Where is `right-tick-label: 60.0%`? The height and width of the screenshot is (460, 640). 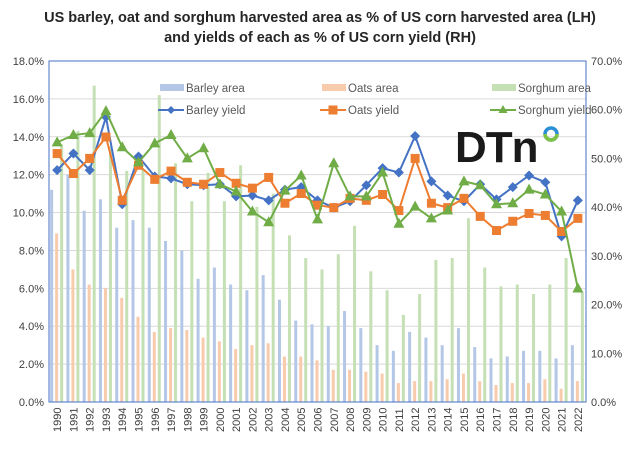
right-tick-label: 60.0% is located at coordinates (606, 111).